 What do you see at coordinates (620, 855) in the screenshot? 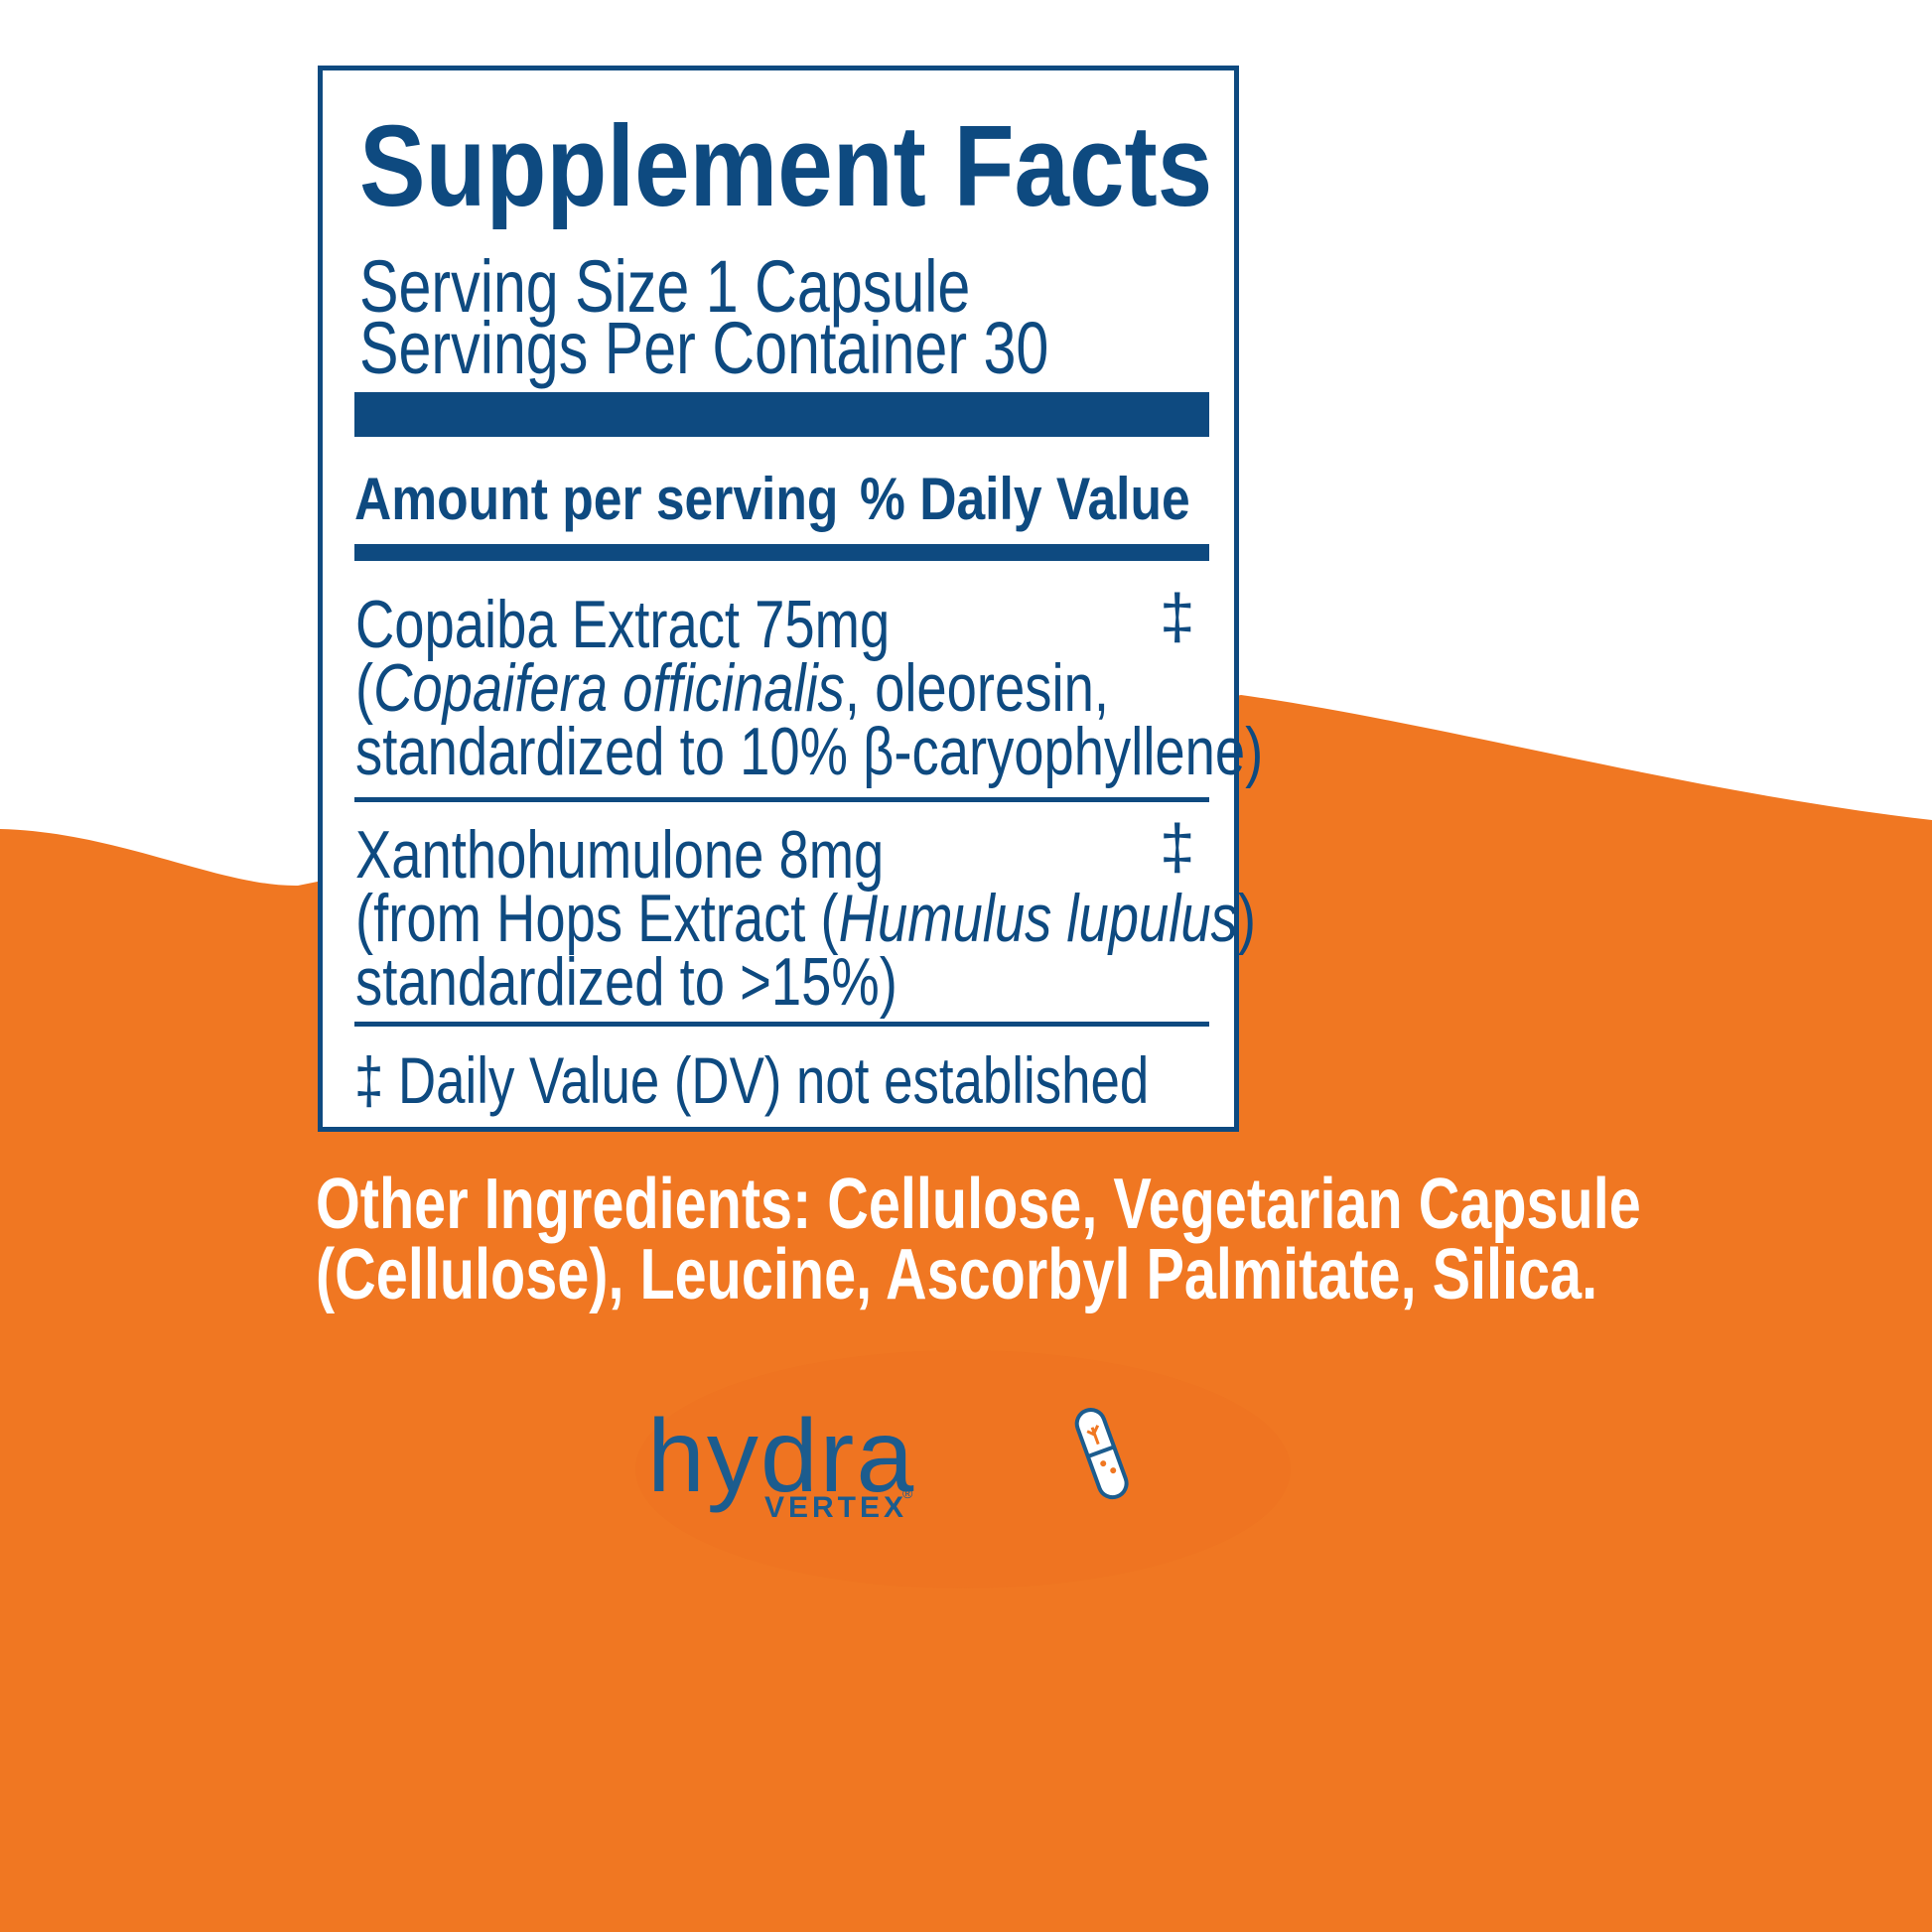
I see `ingredient-name: Xanthohumulone 8mg` at bounding box center [620, 855].